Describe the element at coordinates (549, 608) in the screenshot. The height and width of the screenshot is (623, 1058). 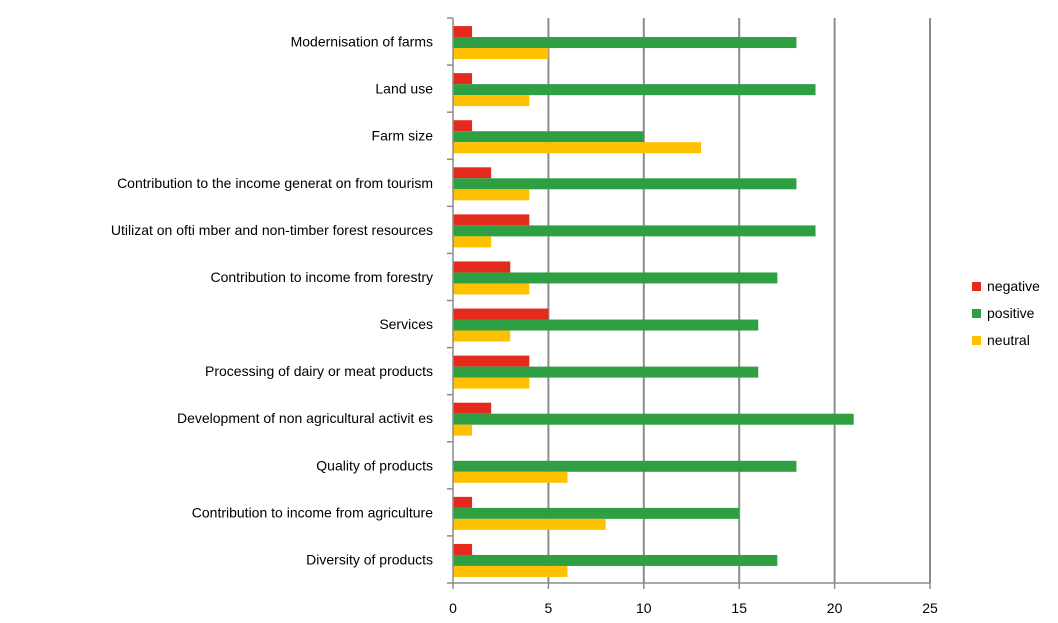
I see `x-tick-label: 5` at that location.